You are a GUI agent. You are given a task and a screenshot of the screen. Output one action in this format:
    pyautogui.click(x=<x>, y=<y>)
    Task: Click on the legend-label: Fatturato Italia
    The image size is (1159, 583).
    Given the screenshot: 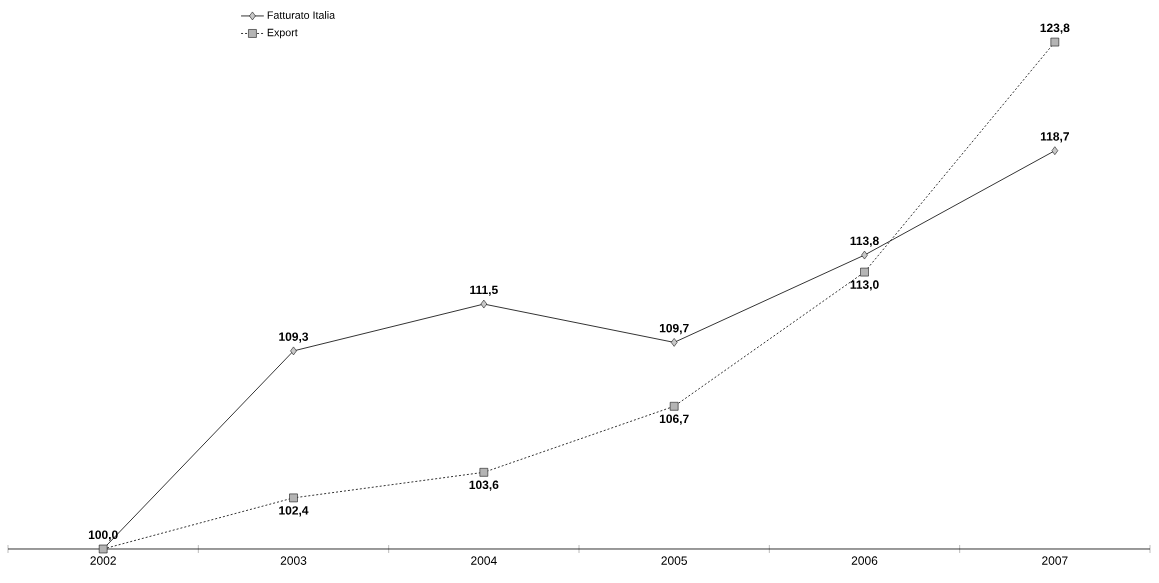 What is the action you would take?
    pyautogui.click(x=301, y=15)
    